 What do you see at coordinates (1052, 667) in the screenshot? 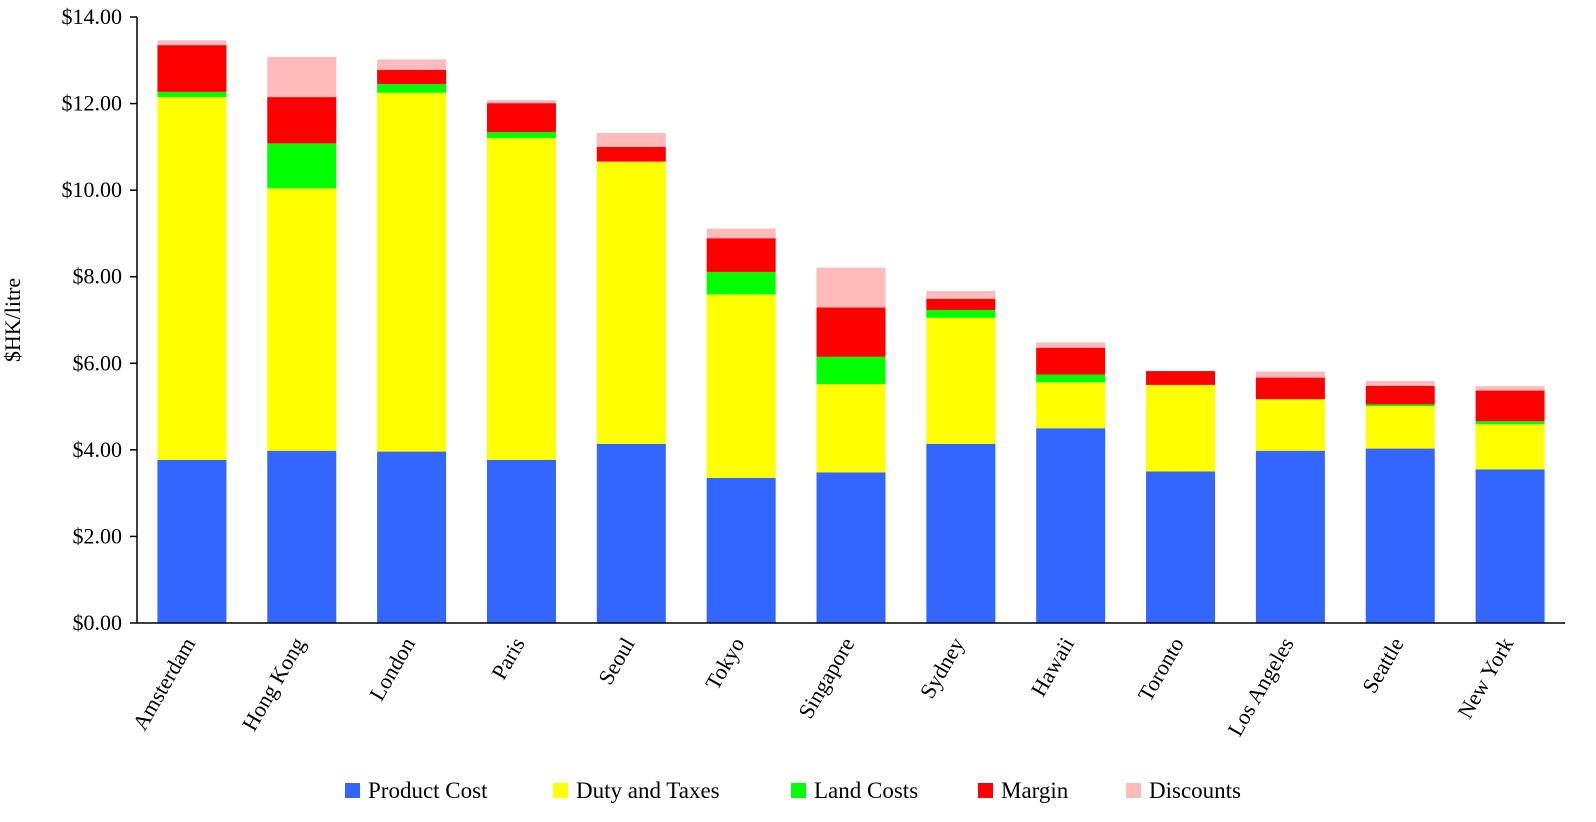
I see `x-tick-label: Hawaii` at bounding box center [1052, 667].